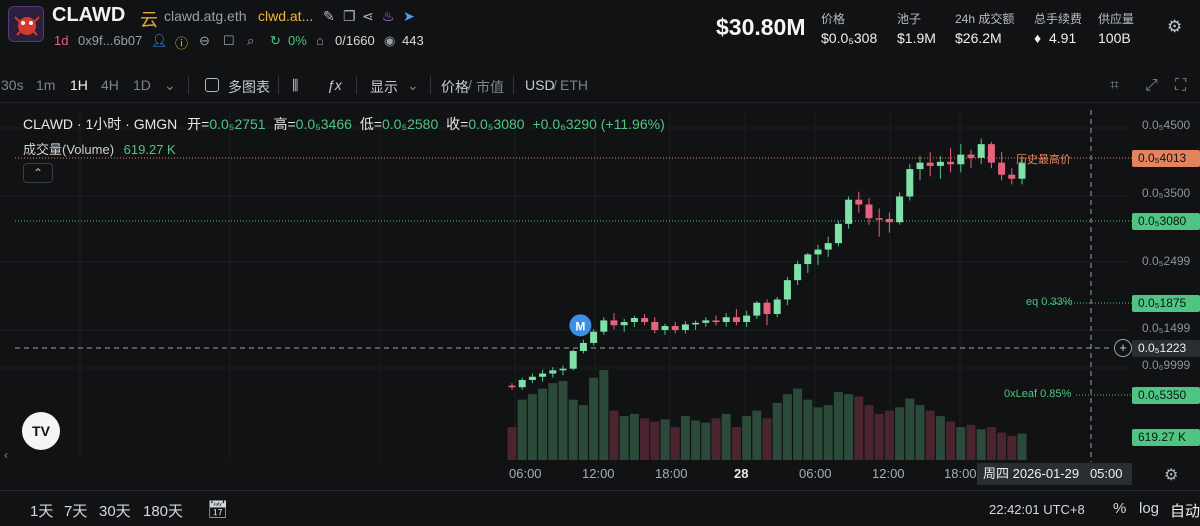 This screenshot has height=526, width=1200. Describe the element at coordinates (1115, 85) in the screenshot. I see `camera-icon: ⌗` at that location.